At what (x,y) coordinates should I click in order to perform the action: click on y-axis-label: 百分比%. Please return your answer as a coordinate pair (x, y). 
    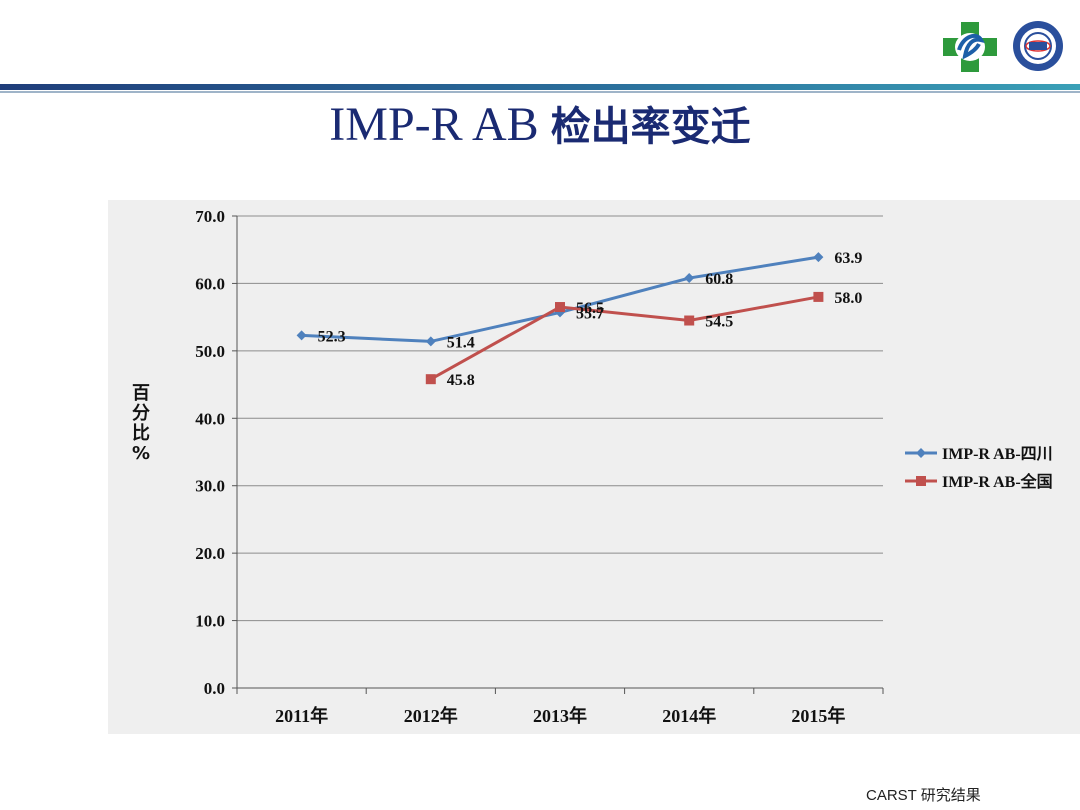
    Looking at the image, I should click on (141, 424).